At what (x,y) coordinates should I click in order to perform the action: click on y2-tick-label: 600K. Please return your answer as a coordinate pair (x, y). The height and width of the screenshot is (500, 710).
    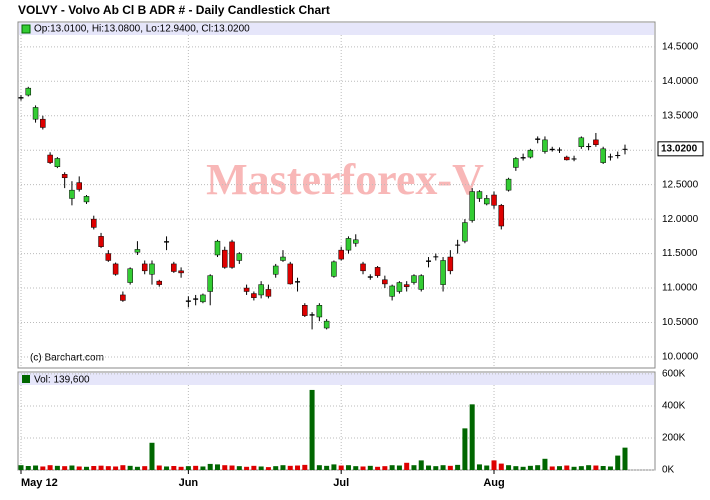
    Looking at the image, I should click on (674, 374).